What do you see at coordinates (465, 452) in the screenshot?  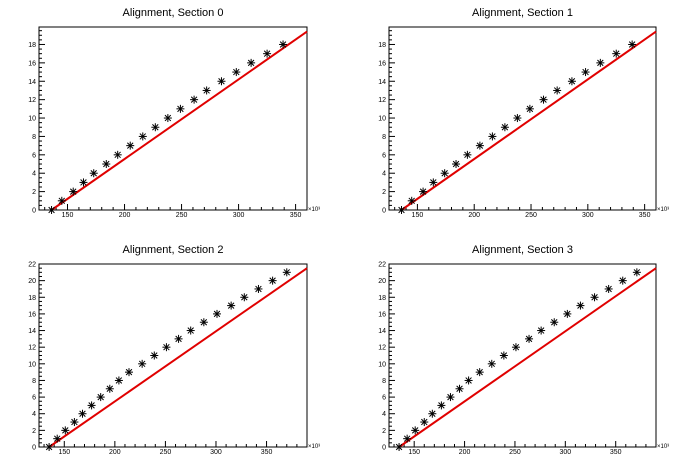 I see `x-tick-label: 200` at bounding box center [465, 452].